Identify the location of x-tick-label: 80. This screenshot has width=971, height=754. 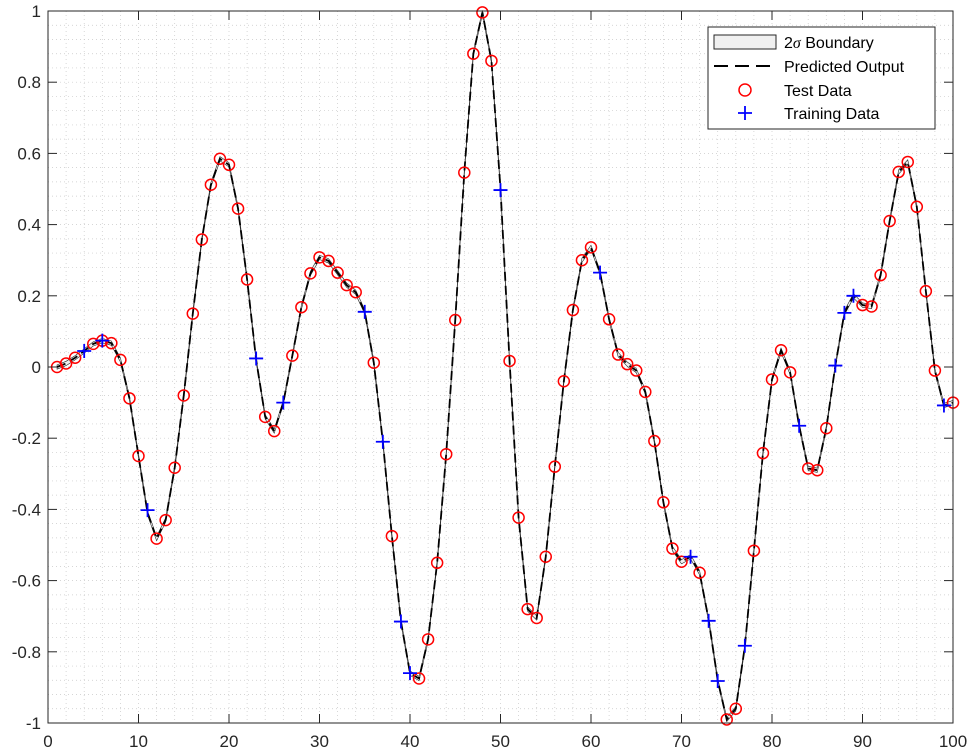
(772, 741).